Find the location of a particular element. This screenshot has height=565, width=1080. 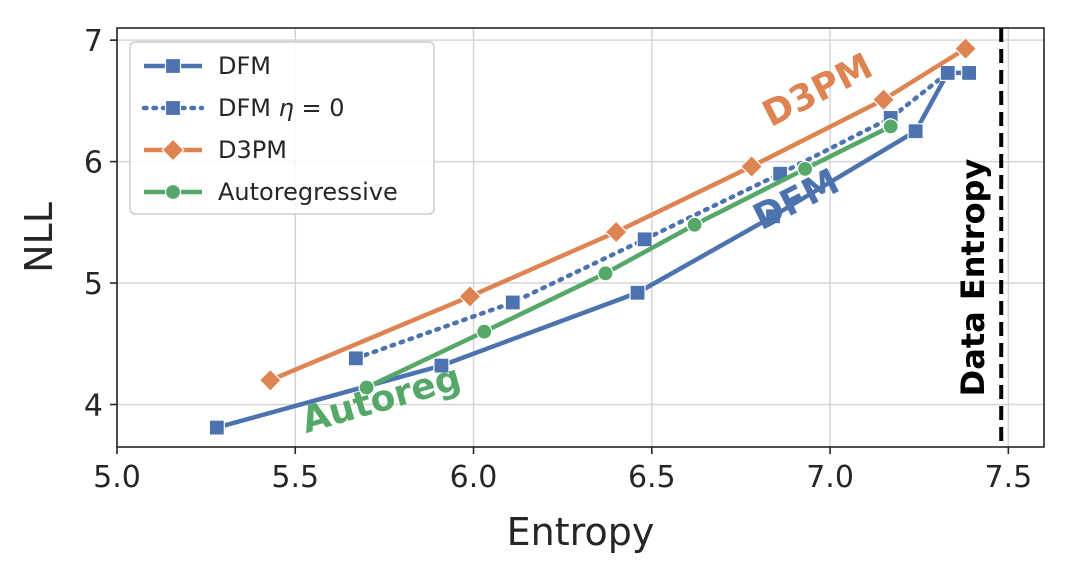

data-entropy-label: Data Entropy is located at coordinates (973, 278).